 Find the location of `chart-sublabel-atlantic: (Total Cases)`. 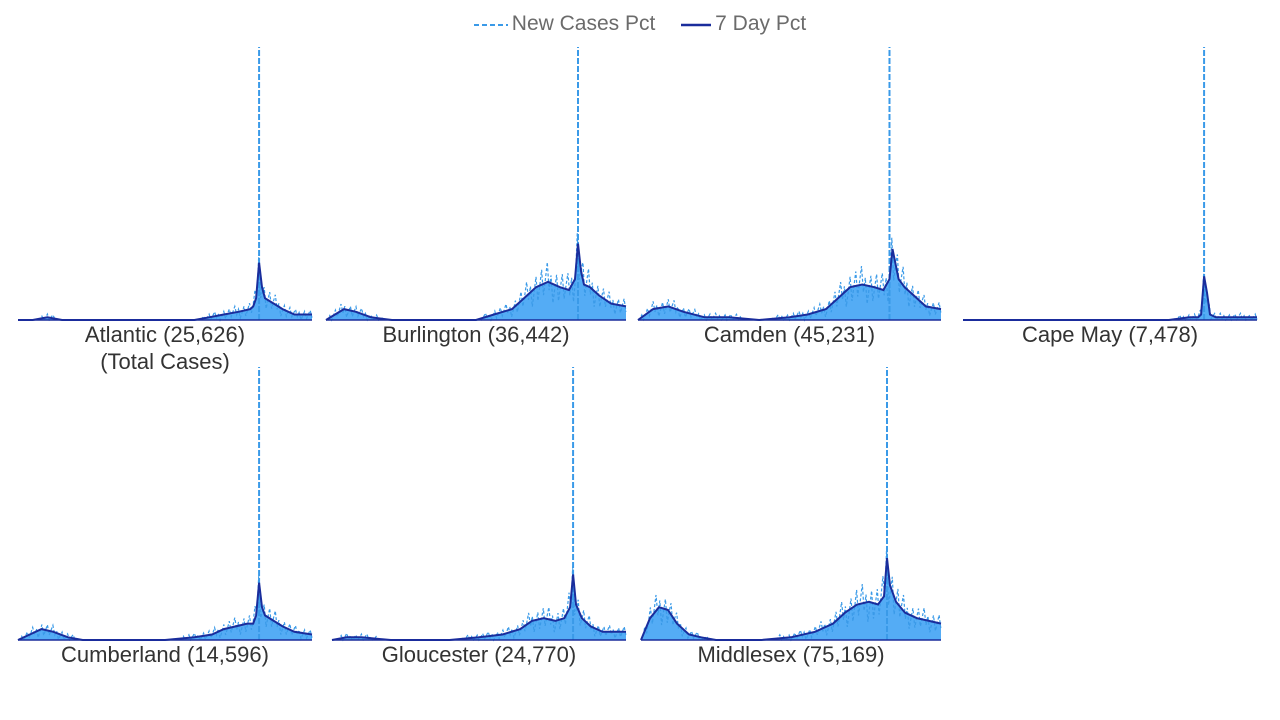

chart-sublabel-atlantic: (Total Cases) is located at coordinates (165, 361).